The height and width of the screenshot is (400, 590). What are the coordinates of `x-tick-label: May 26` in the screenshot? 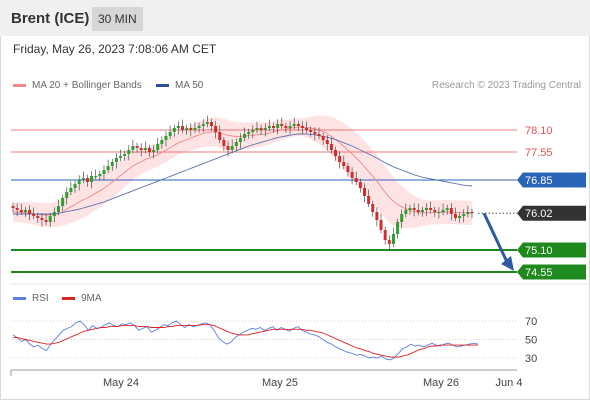 It's located at (441, 383).